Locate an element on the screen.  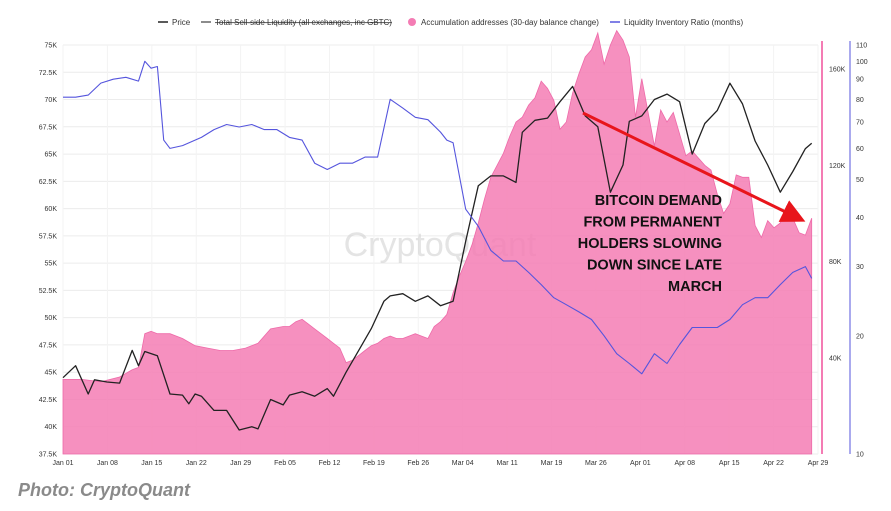
x-tick-label: Feb 05 is located at coordinates (285, 463).